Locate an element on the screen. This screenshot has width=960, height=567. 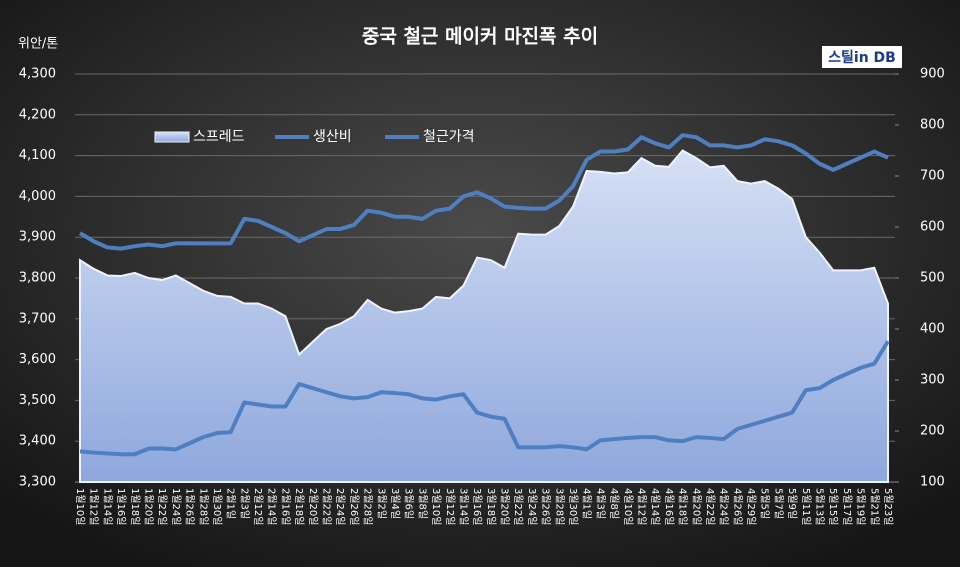
x-tick-label: 3월12일 is located at coordinates (450, 507).